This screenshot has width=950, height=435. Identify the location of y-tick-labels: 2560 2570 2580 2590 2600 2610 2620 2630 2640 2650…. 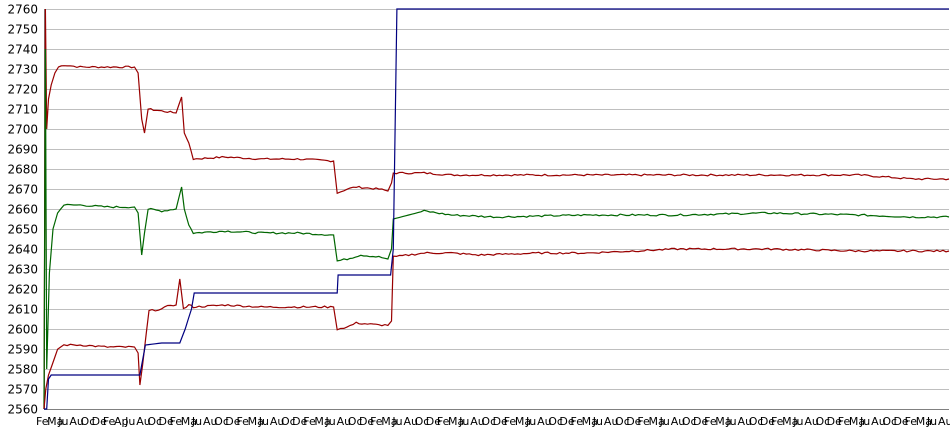
(22, 210).